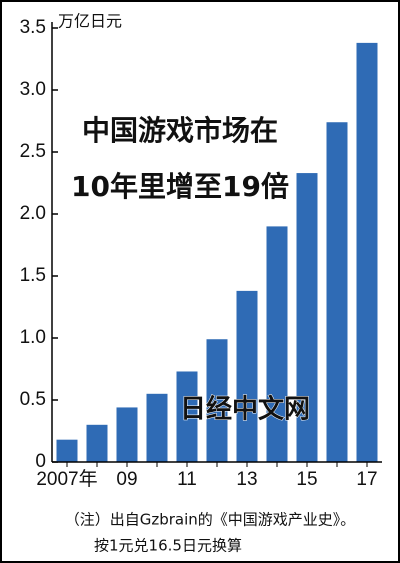 This screenshot has width=400, height=563. I want to click on y-tick-label: 3.0, so click(33, 89).